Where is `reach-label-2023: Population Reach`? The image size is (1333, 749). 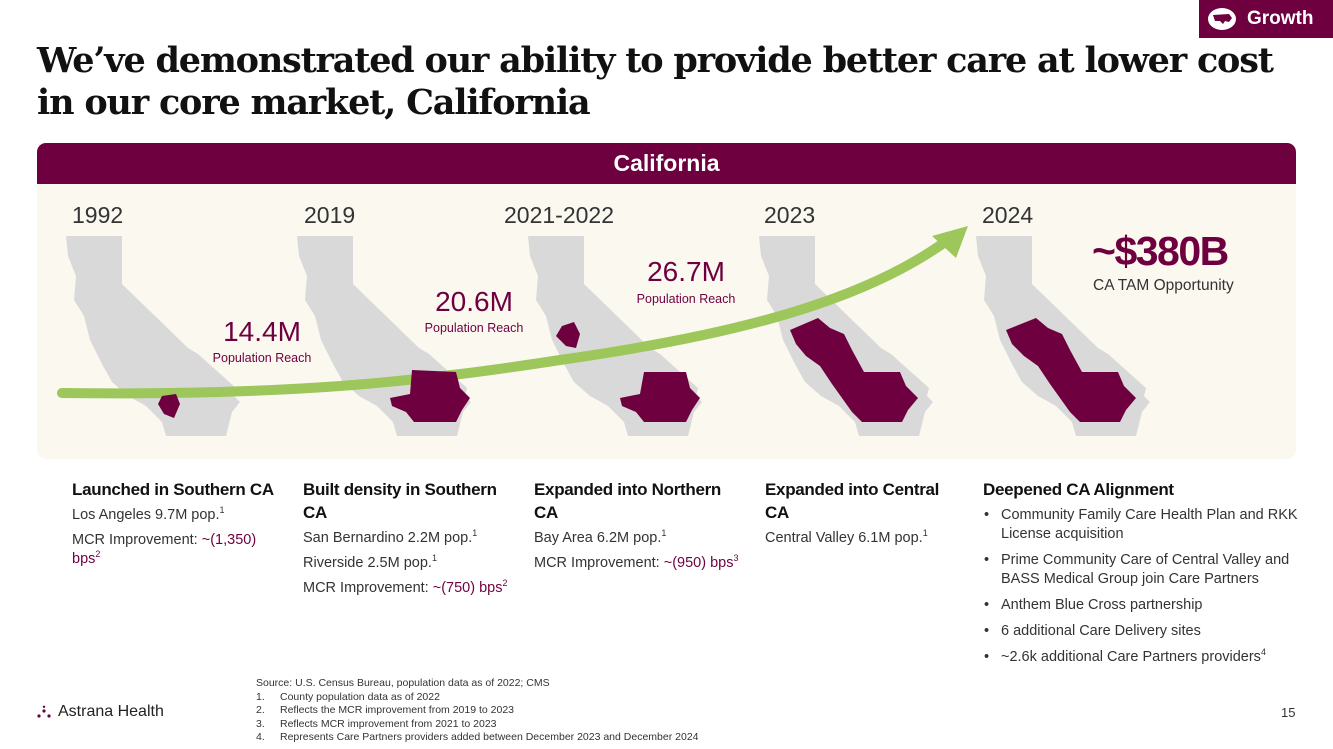 reach-label-2023: Population Reach is located at coordinates (686, 299).